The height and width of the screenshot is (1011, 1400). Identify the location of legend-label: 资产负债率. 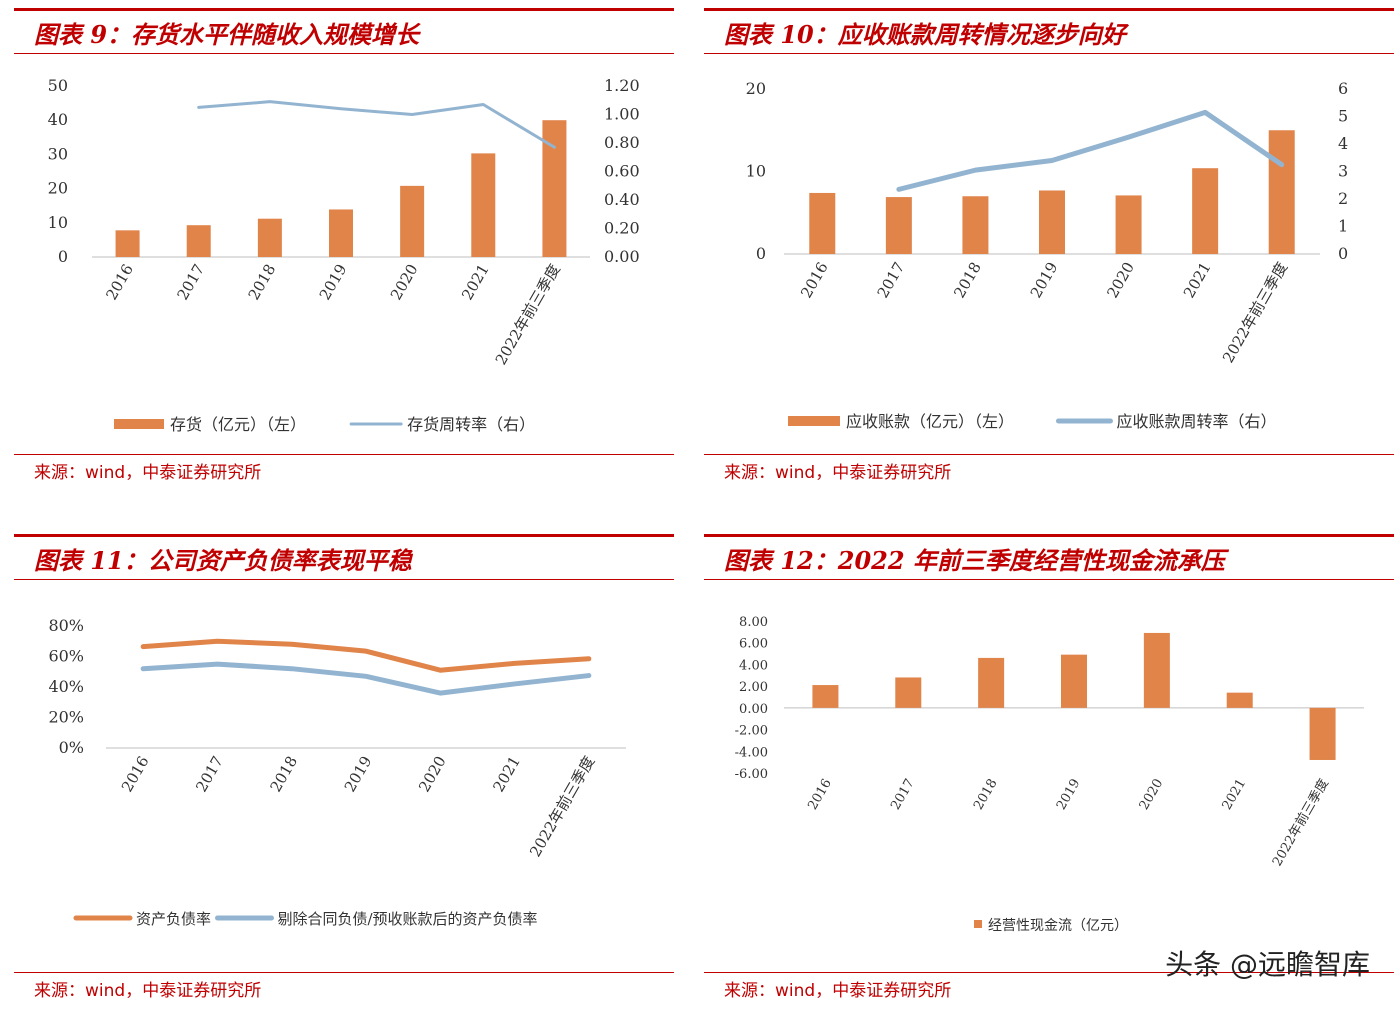
(173, 919).